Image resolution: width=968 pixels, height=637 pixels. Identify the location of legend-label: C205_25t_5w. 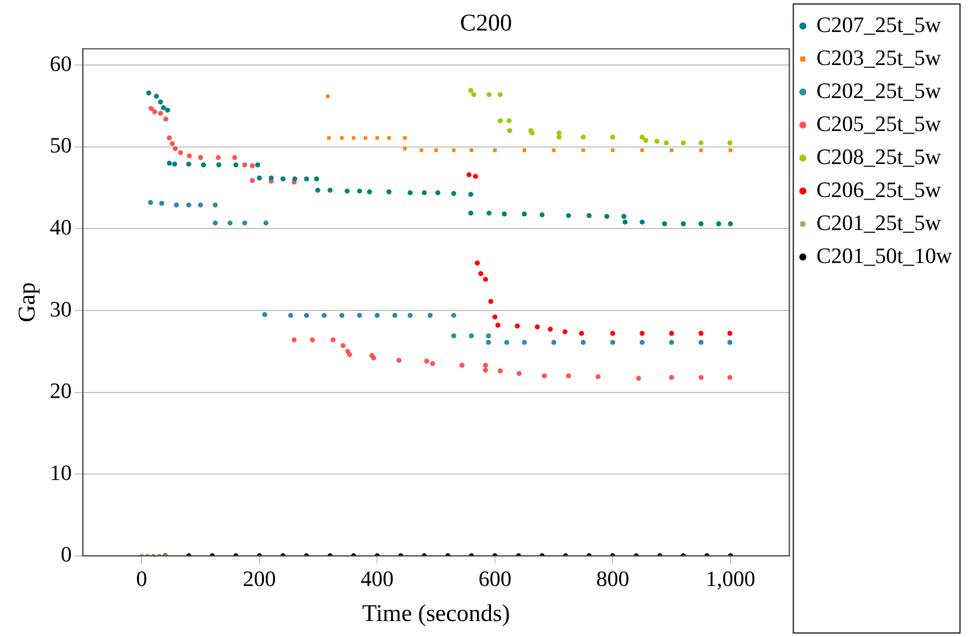
(879, 123).